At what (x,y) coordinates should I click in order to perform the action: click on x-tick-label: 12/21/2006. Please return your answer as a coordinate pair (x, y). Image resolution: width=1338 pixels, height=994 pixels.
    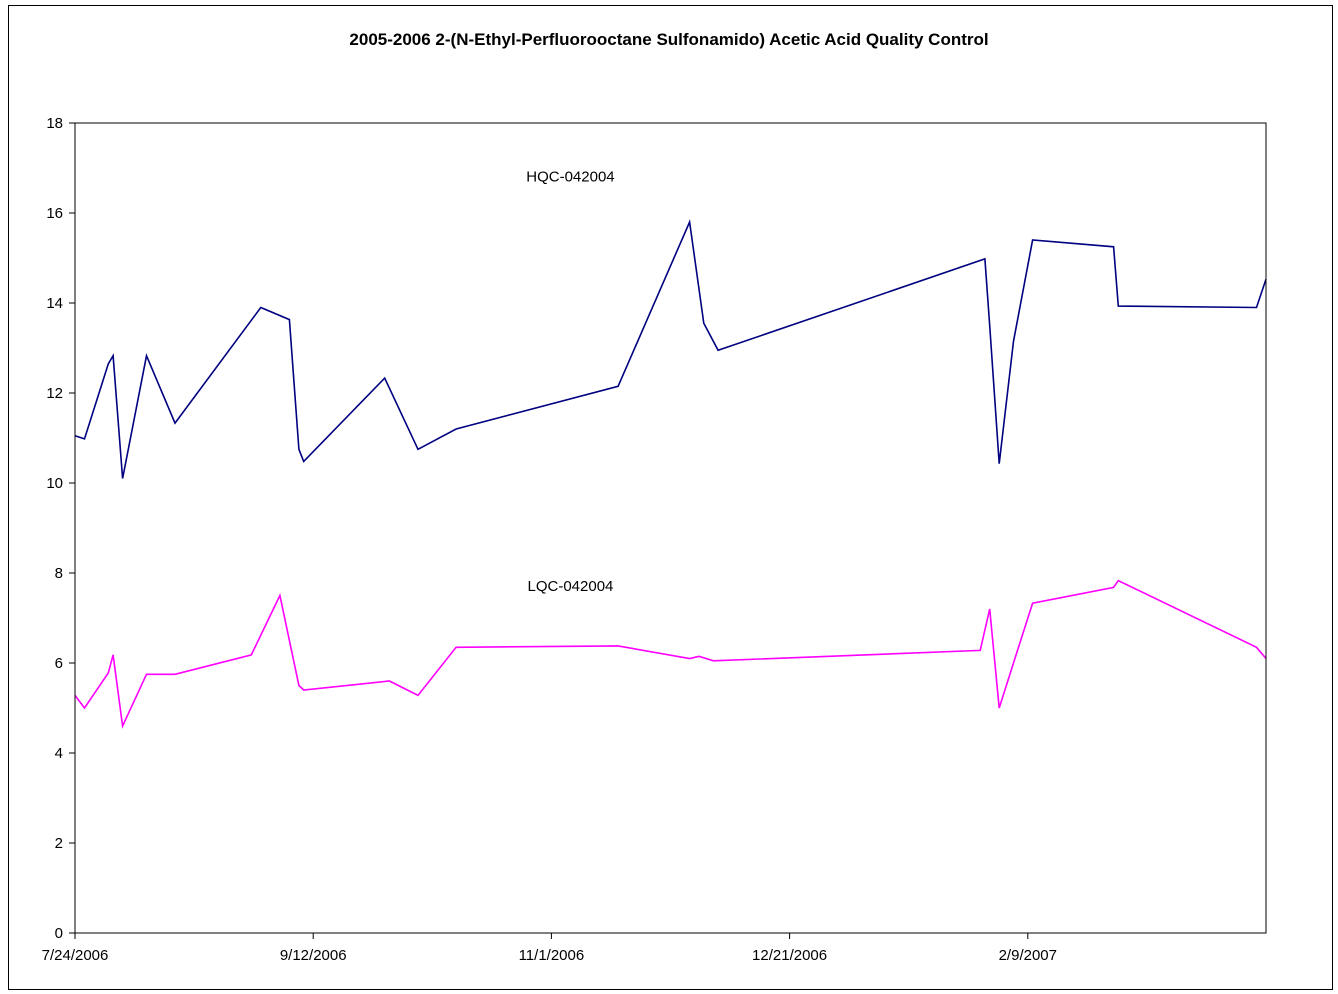
    Looking at the image, I should click on (789, 955).